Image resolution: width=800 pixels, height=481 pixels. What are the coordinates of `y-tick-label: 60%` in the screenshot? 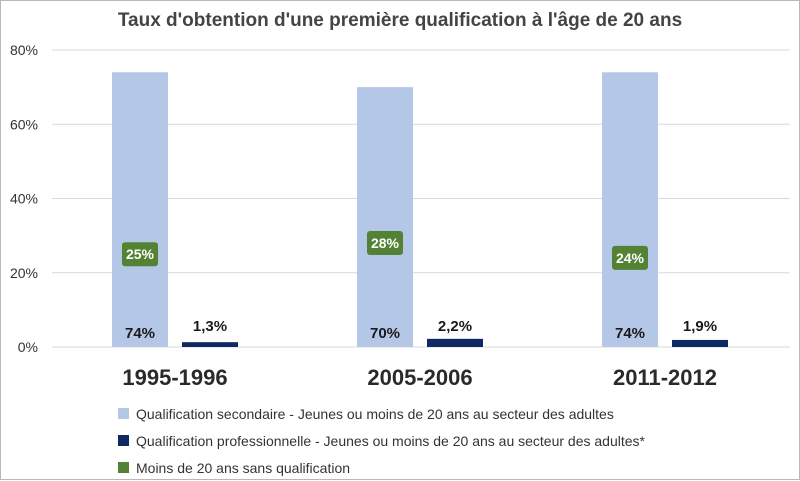 It's located at (24, 124).